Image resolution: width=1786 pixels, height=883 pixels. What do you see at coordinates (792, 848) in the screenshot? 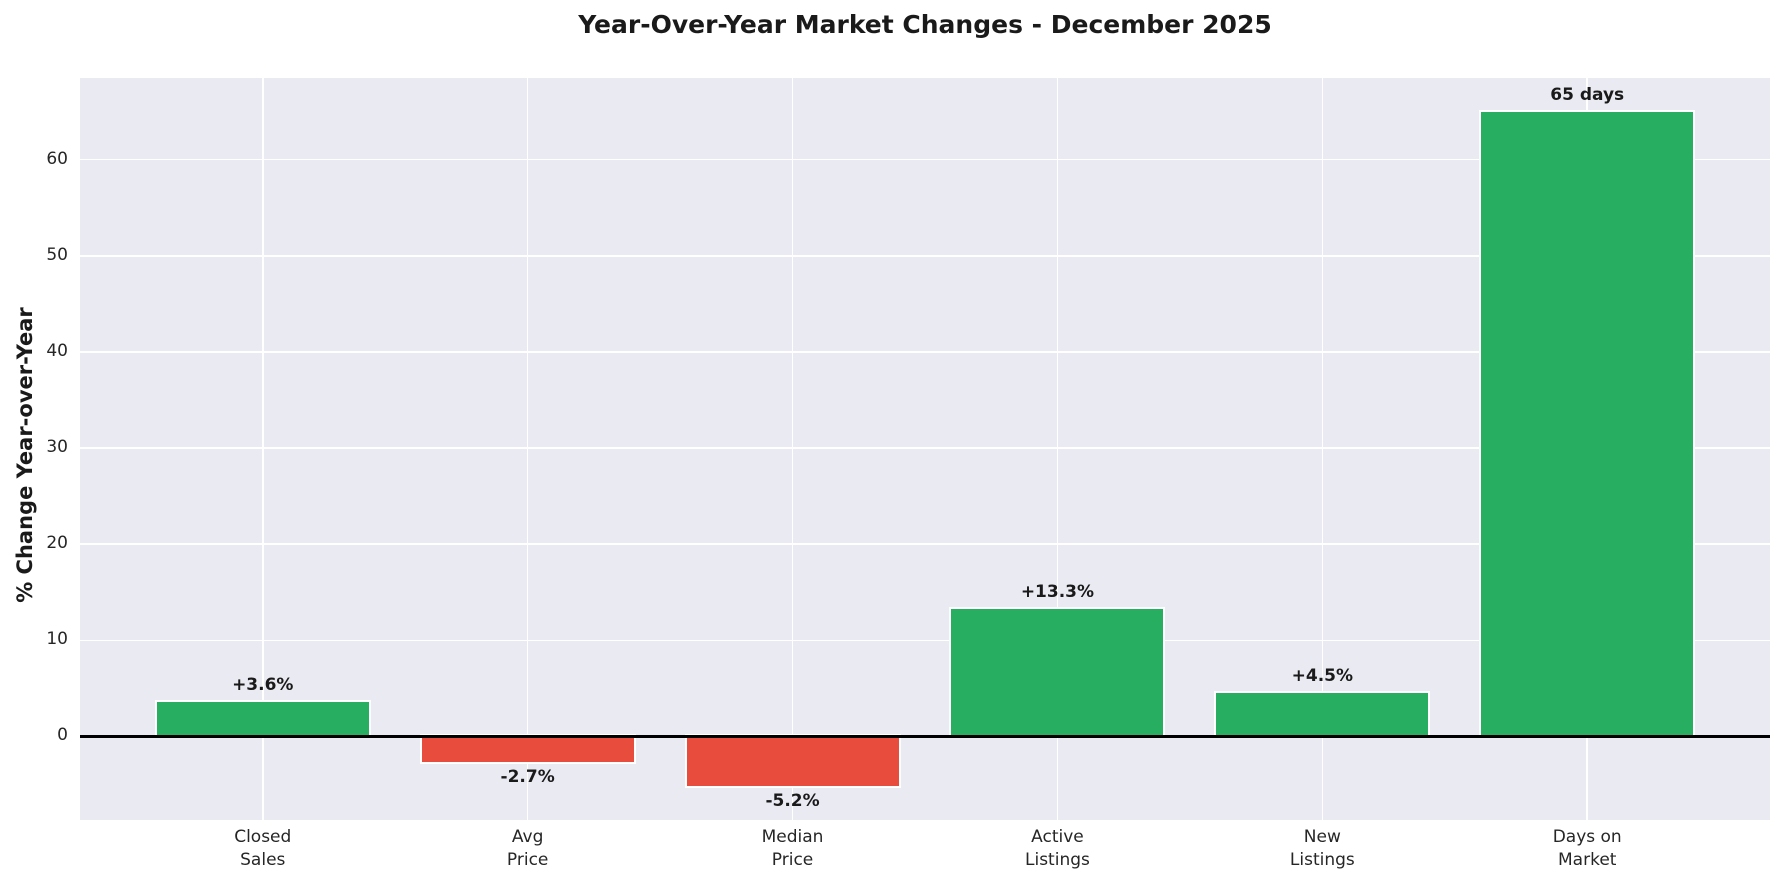
I see `x-tick-label: Median Price` at bounding box center [792, 848].